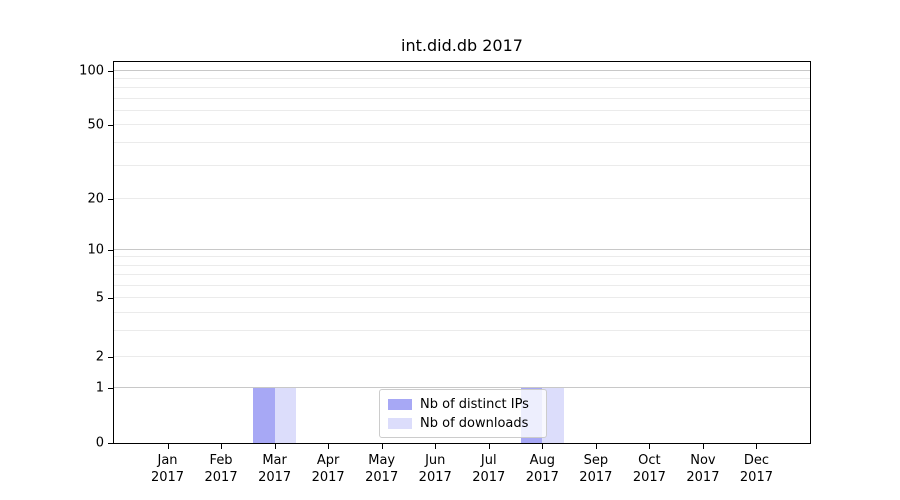  Describe the element at coordinates (462, 312) in the screenshot. I see `minor-gridline-y4` at that location.